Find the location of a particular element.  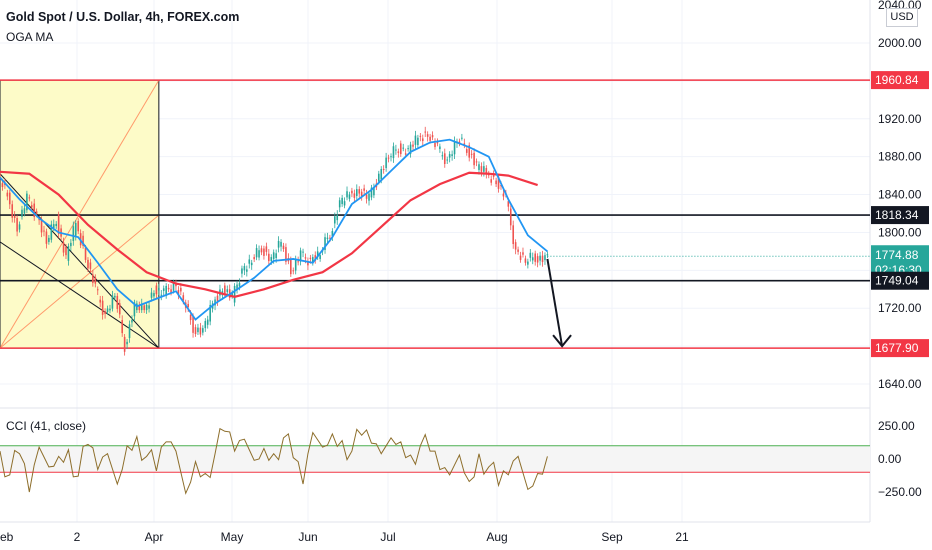

arrow-shaft is located at coordinates (555, 302).